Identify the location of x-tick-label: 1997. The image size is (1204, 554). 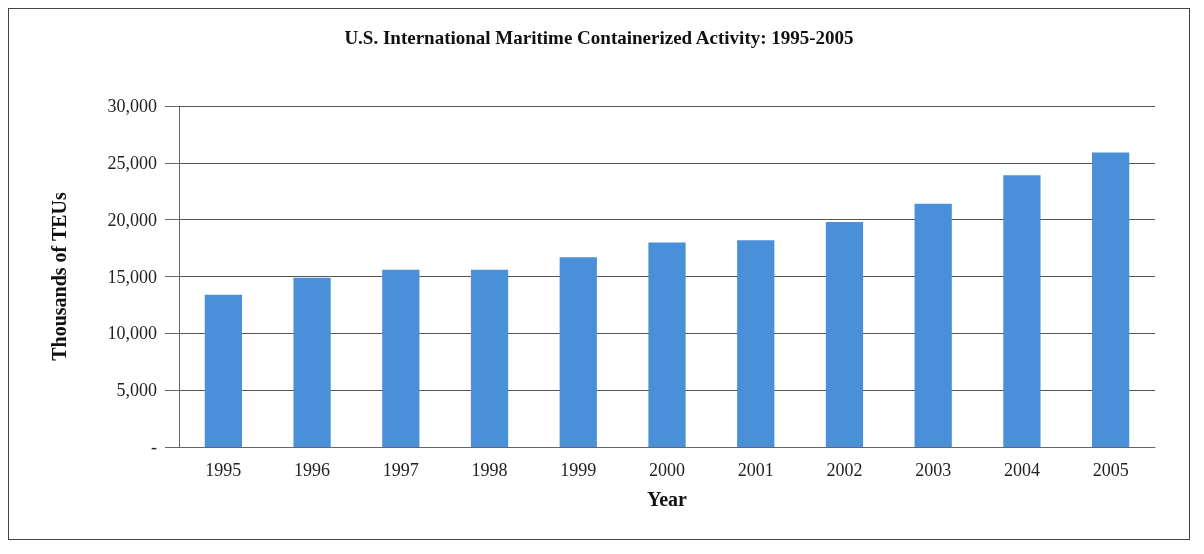
(400, 470).